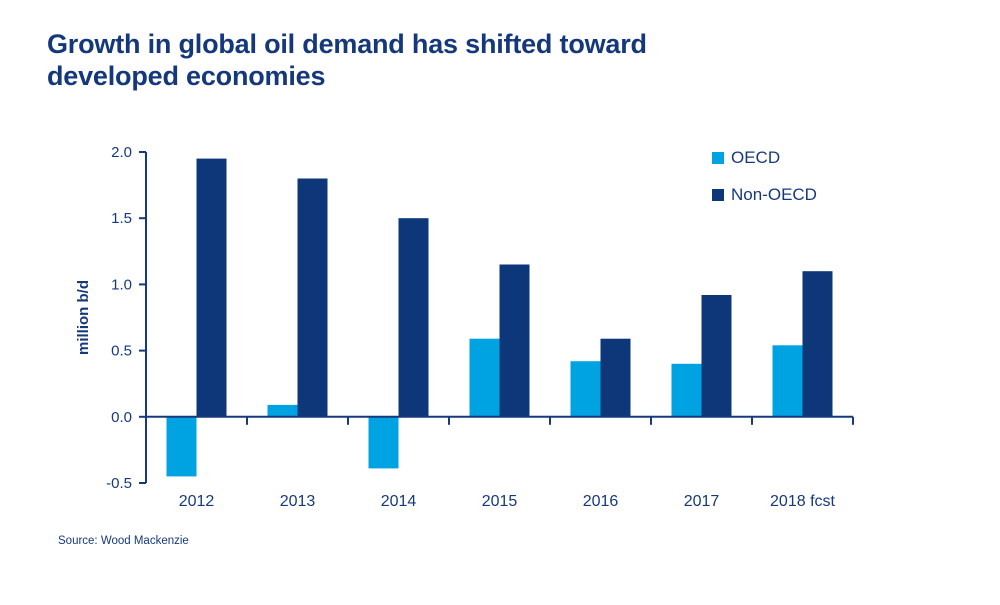 The image size is (1000, 605). What do you see at coordinates (298, 501) in the screenshot?
I see `x-category-label: 2013` at bounding box center [298, 501].